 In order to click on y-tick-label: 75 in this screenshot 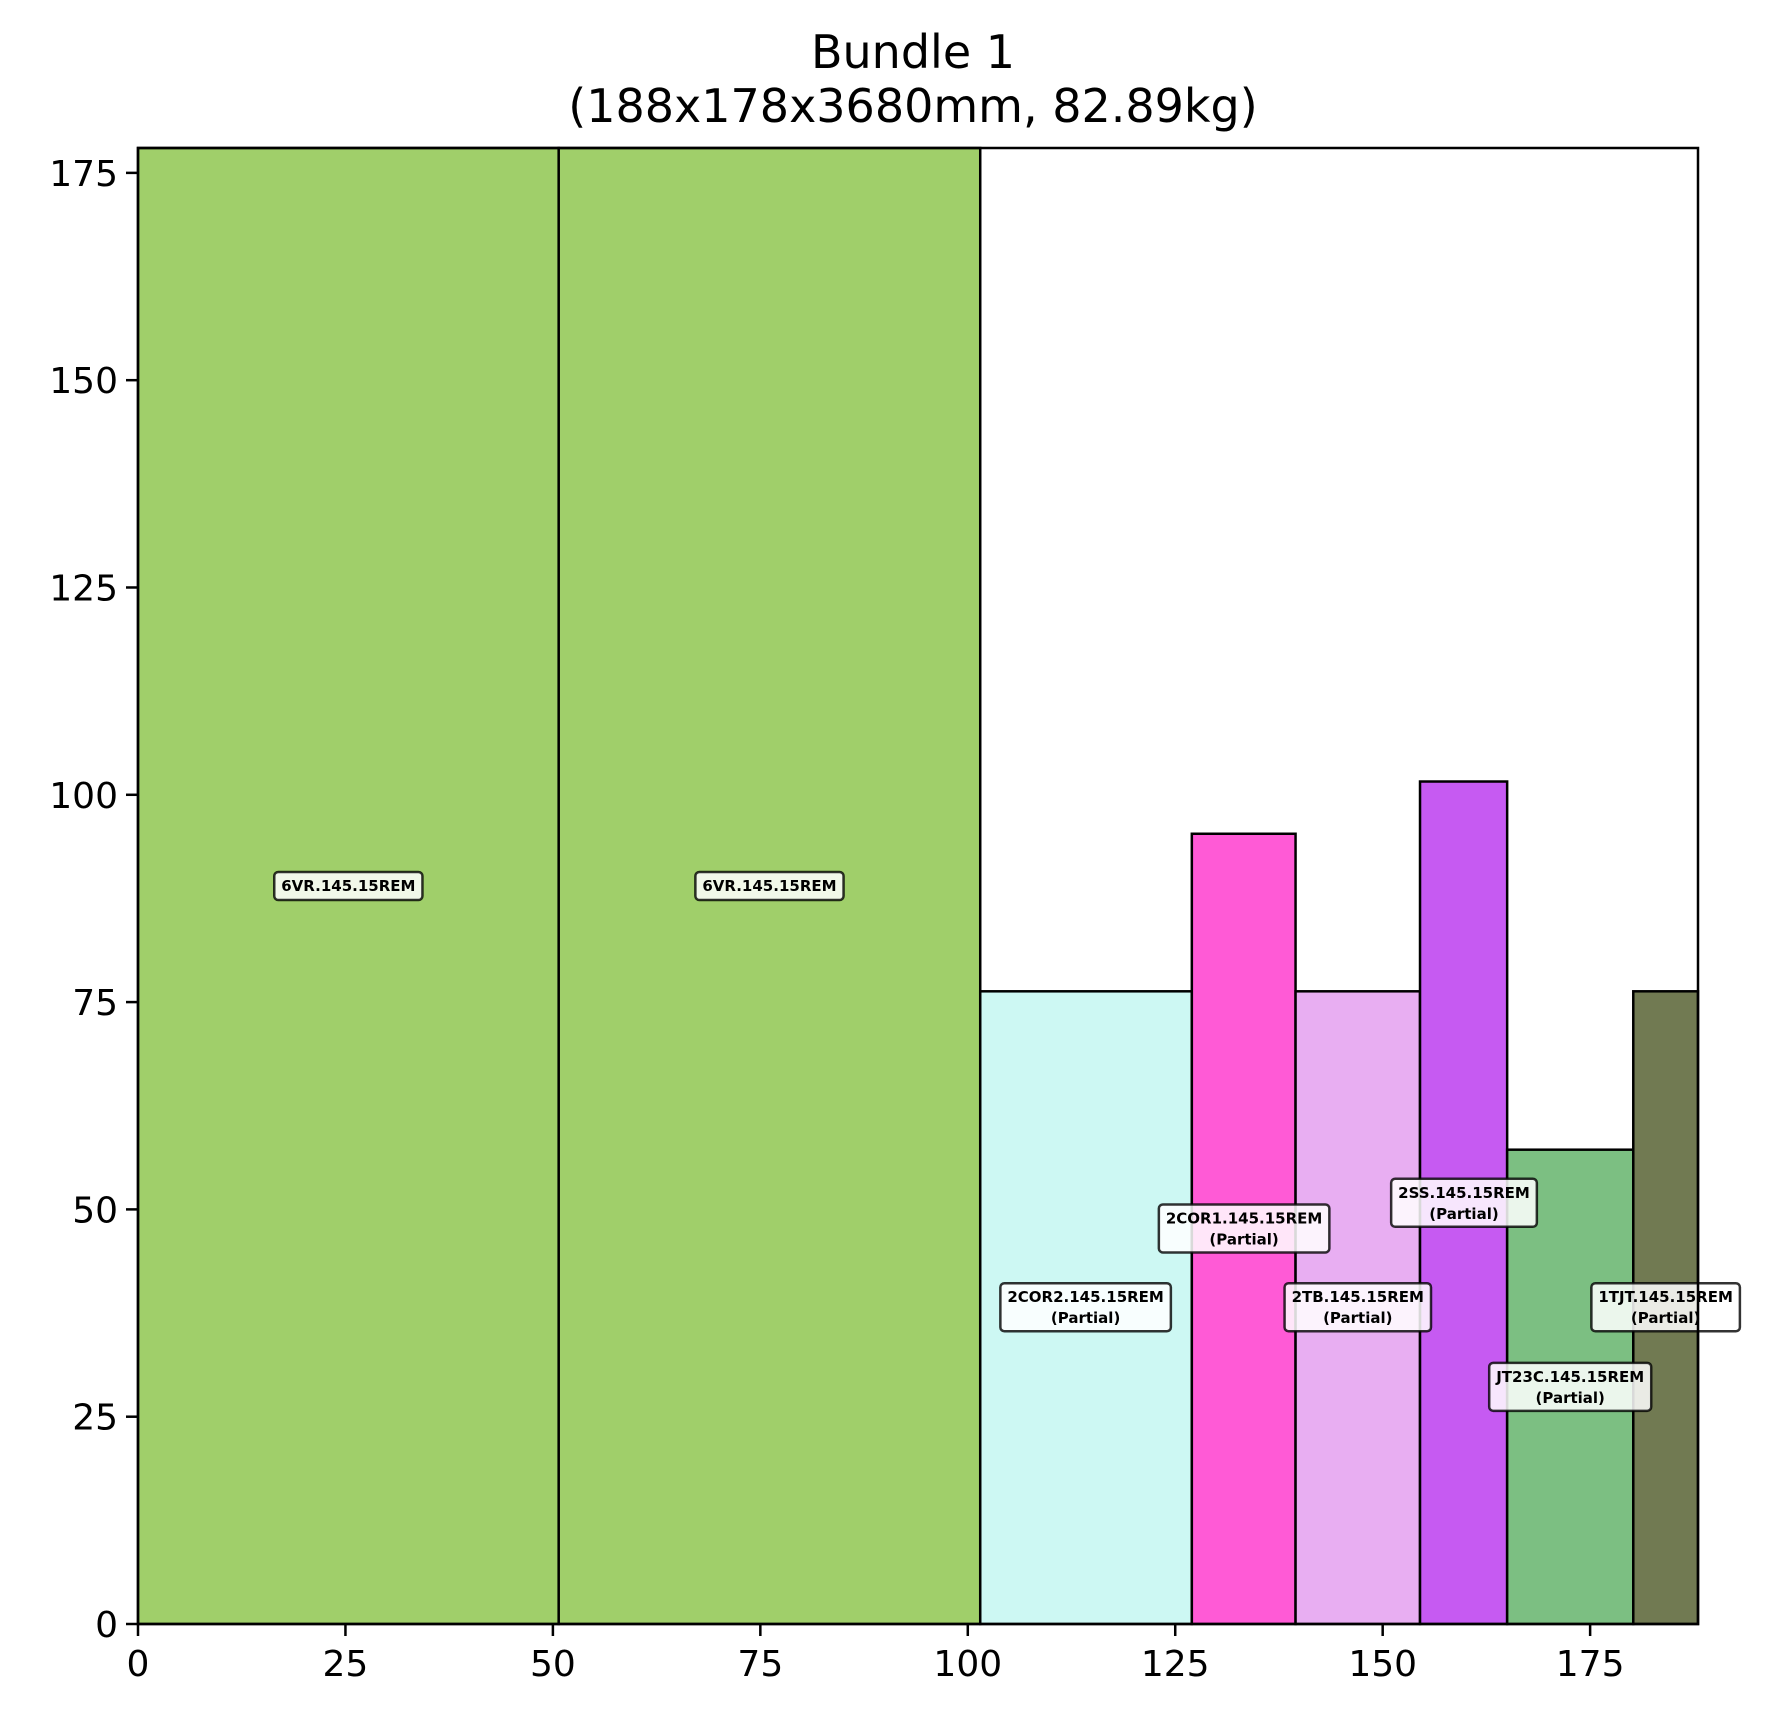, I will do `click(95, 1003)`.